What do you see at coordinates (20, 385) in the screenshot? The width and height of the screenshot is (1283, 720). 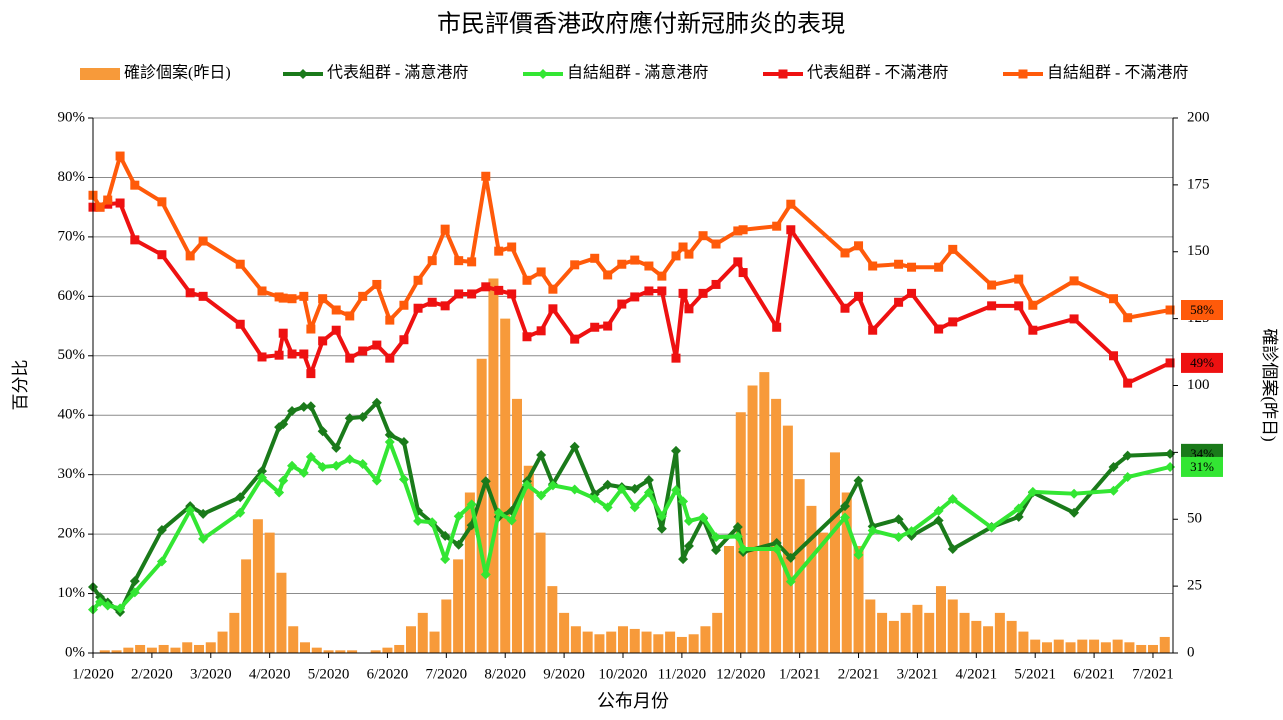 I see `y-axis-label: 百分比` at bounding box center [20, 385].